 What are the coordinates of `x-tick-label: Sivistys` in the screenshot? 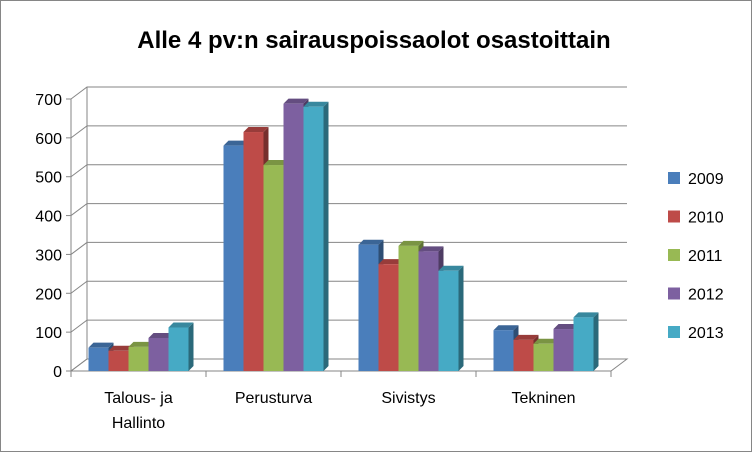 It's located at (408, 398).